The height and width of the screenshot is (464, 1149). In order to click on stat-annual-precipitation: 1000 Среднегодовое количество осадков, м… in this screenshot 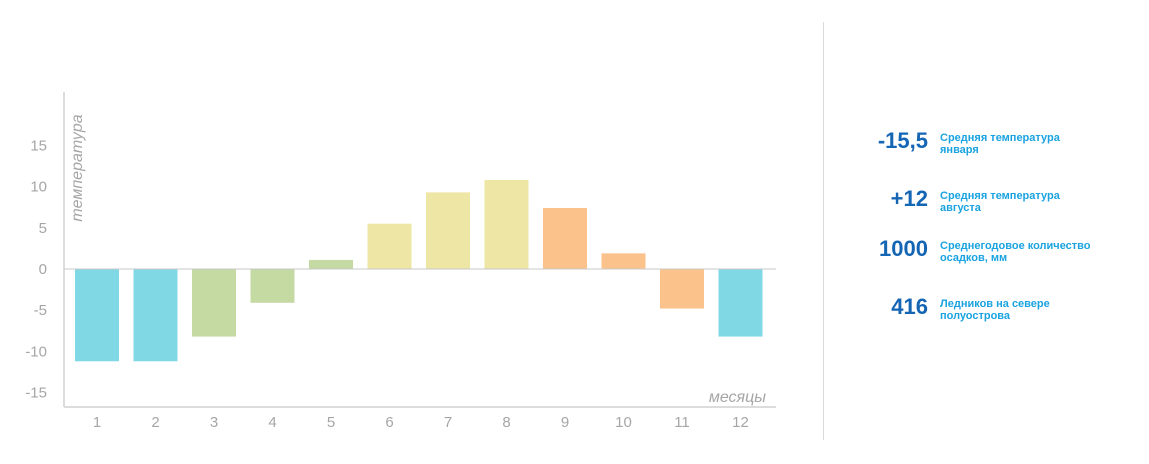, I will do `click(988, 254)`.